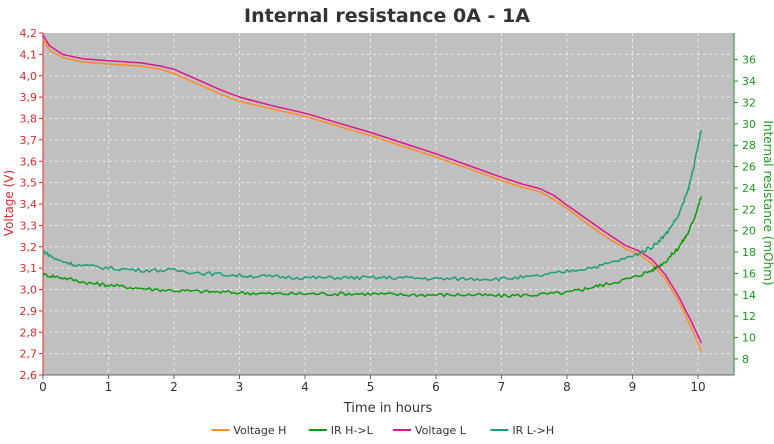  What do you see at coordinates (29, 183) in the screenshot?
I see `y-left-tick-label: 3,5` at bounding box center [29, 183].